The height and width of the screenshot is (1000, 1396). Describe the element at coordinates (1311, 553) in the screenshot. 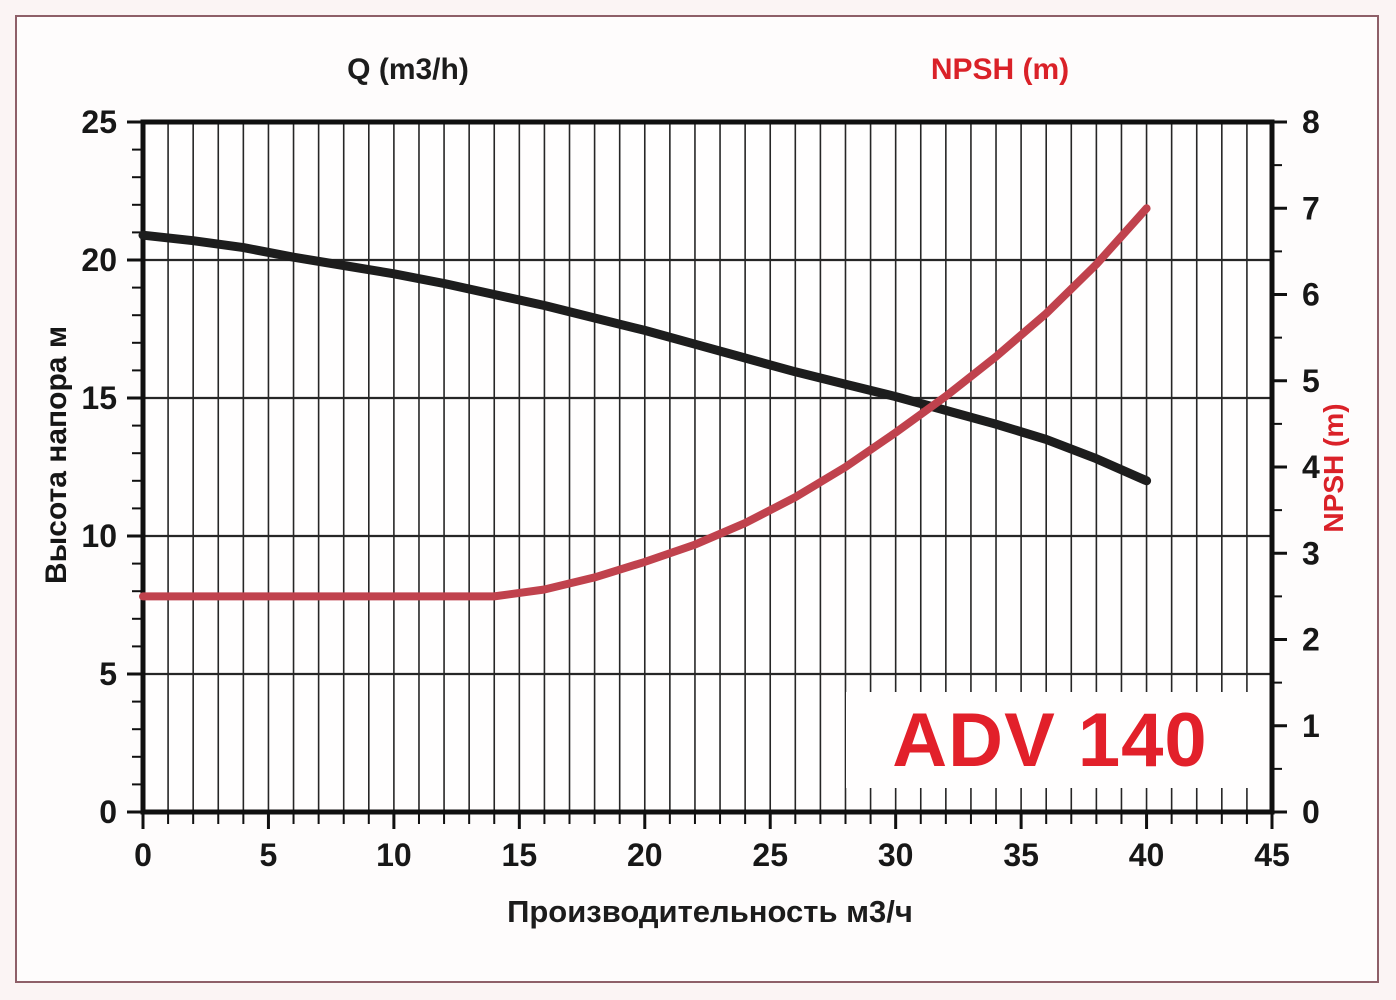

I see `right-tick-label: 3` at that location.